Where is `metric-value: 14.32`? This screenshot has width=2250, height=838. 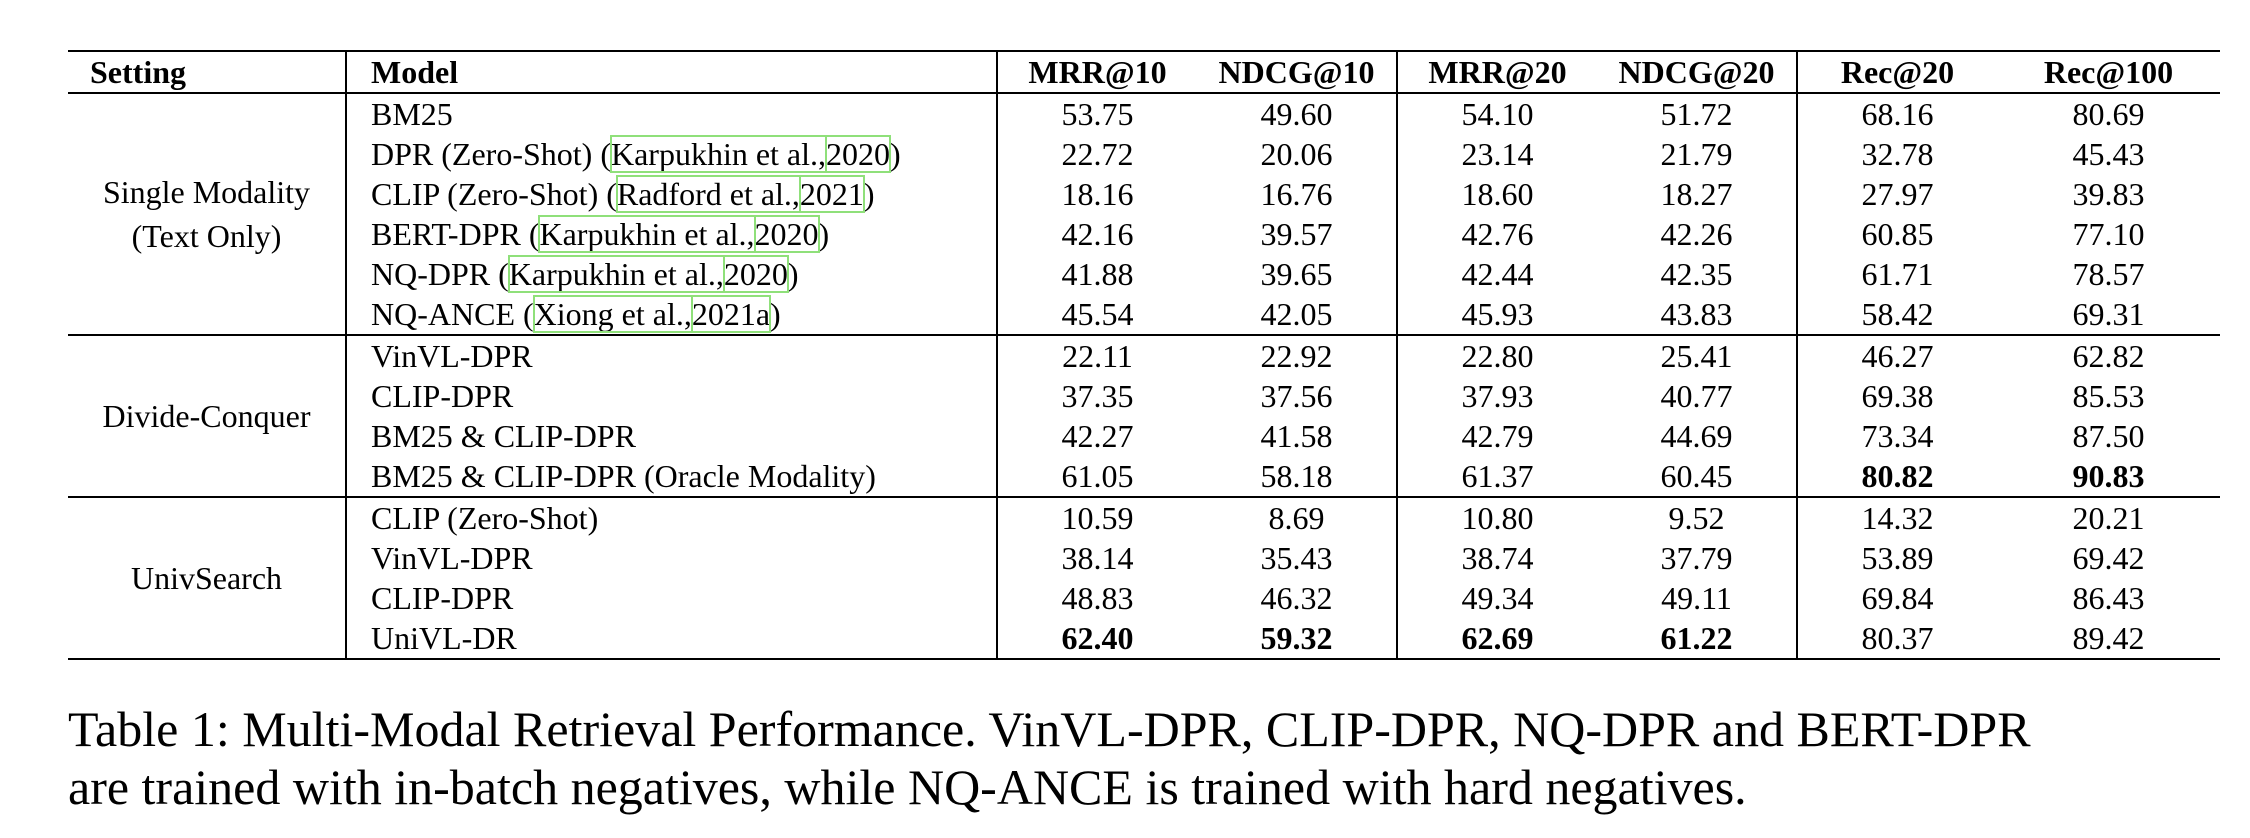
metric-value: 14.32 is located at coordinates (1897, 518).